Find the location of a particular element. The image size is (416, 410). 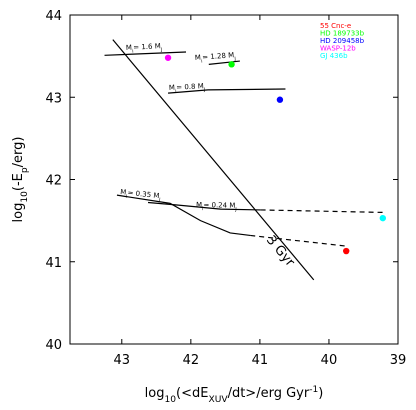

y-tick-label: 40 is located at coordinates (53, 345).